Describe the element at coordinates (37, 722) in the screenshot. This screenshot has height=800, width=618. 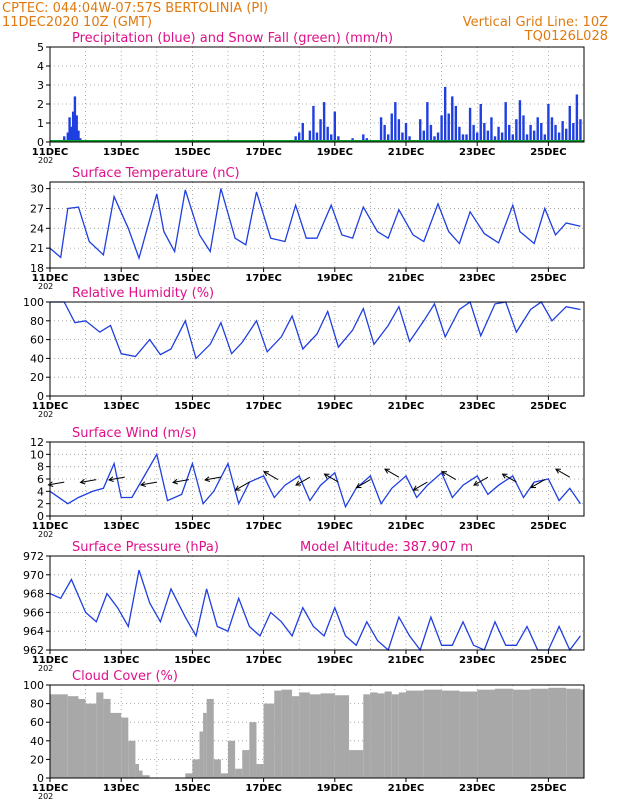
I see `y-tick-label: 60` at that location.